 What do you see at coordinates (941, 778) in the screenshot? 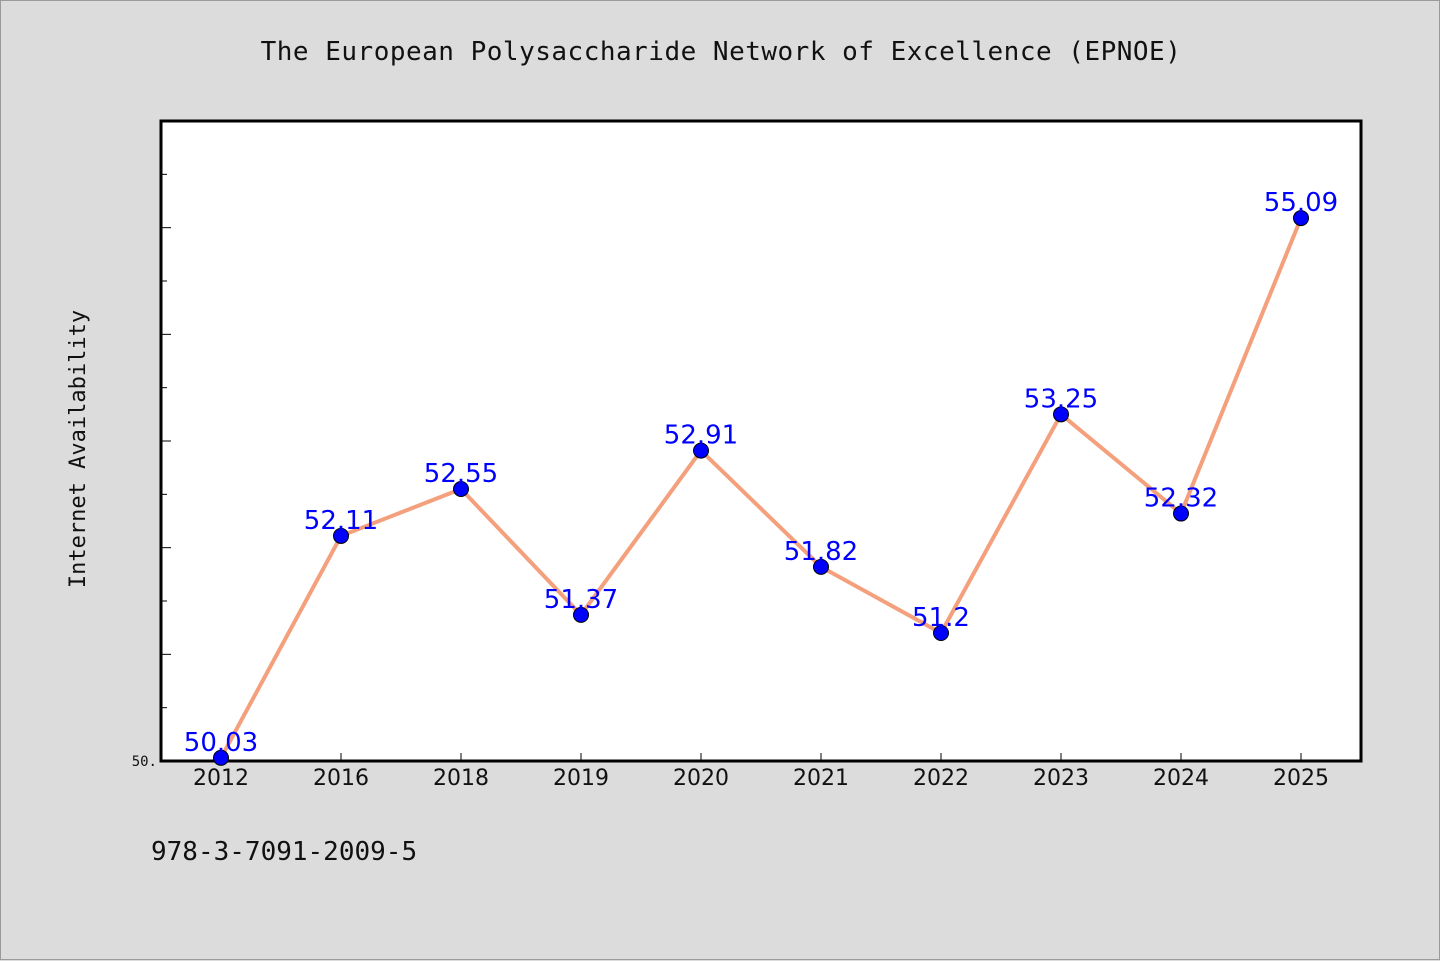
I see `x-tick-label: 2022` at bounding box center [941, 778].